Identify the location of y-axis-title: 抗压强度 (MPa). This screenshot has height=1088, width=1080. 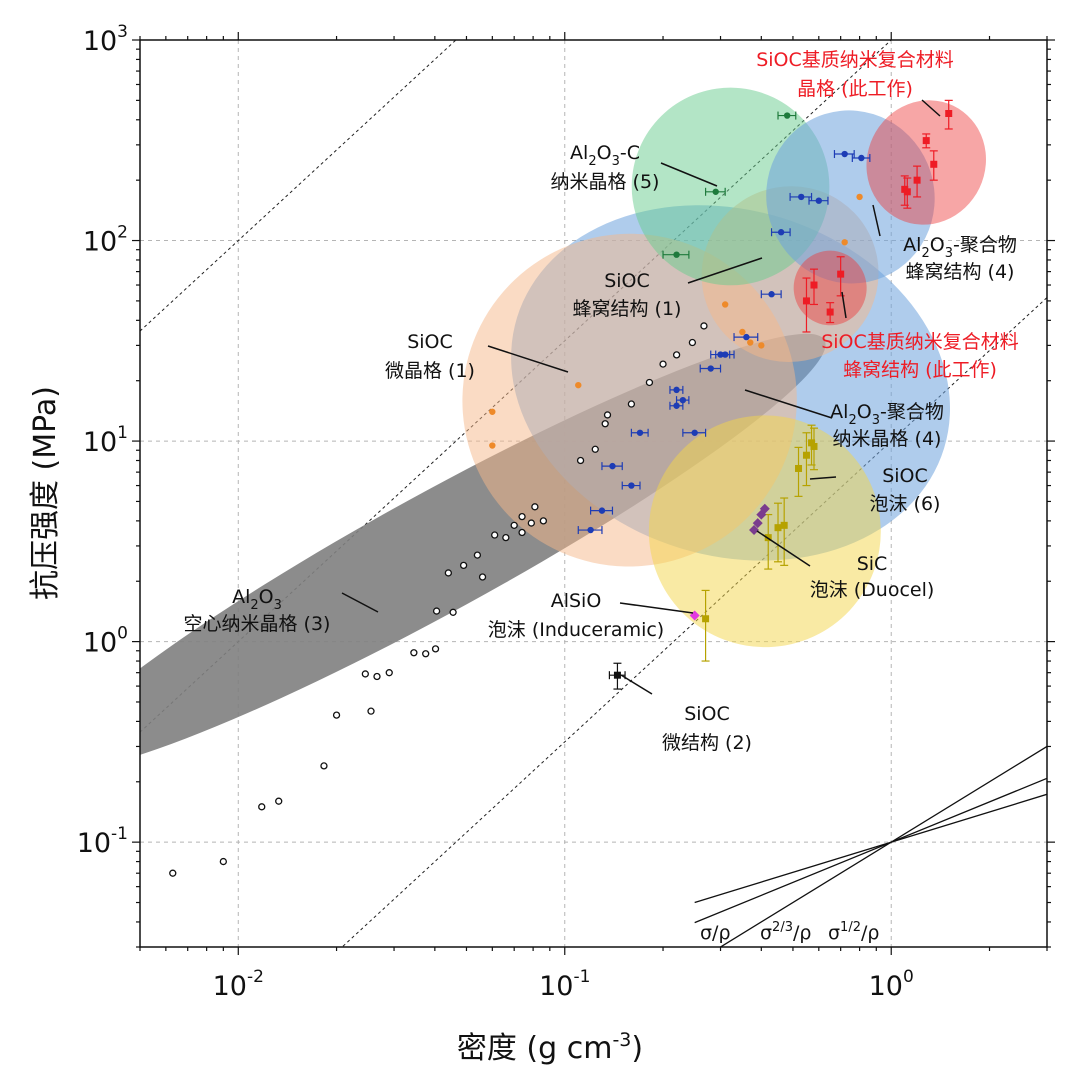
(45, 493).